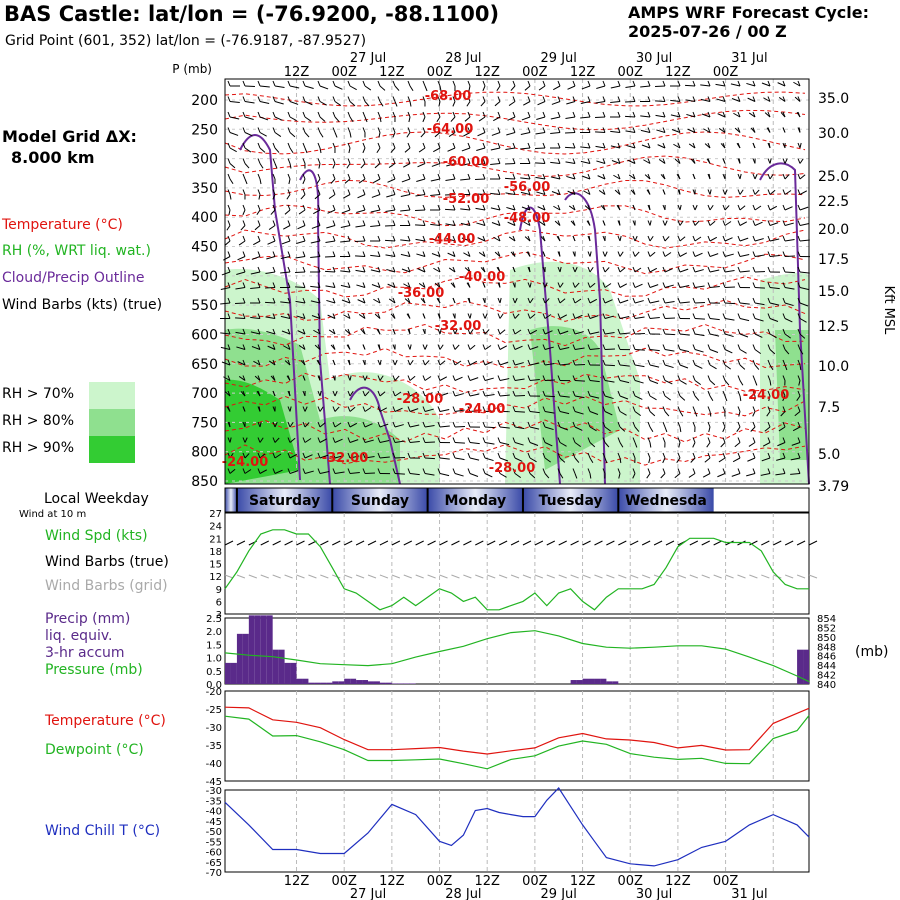  Describe the element at coordinates (204, 453) in the screenshot. I see `pressure-tick-label: 800` at that location.